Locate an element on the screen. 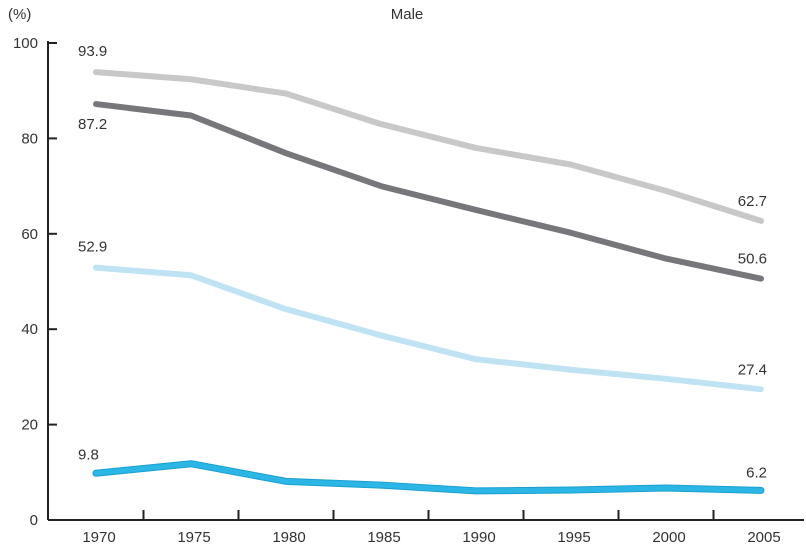 The image size is (806, 549). y-tick-label: 20 is located at coordinates (29, 425).